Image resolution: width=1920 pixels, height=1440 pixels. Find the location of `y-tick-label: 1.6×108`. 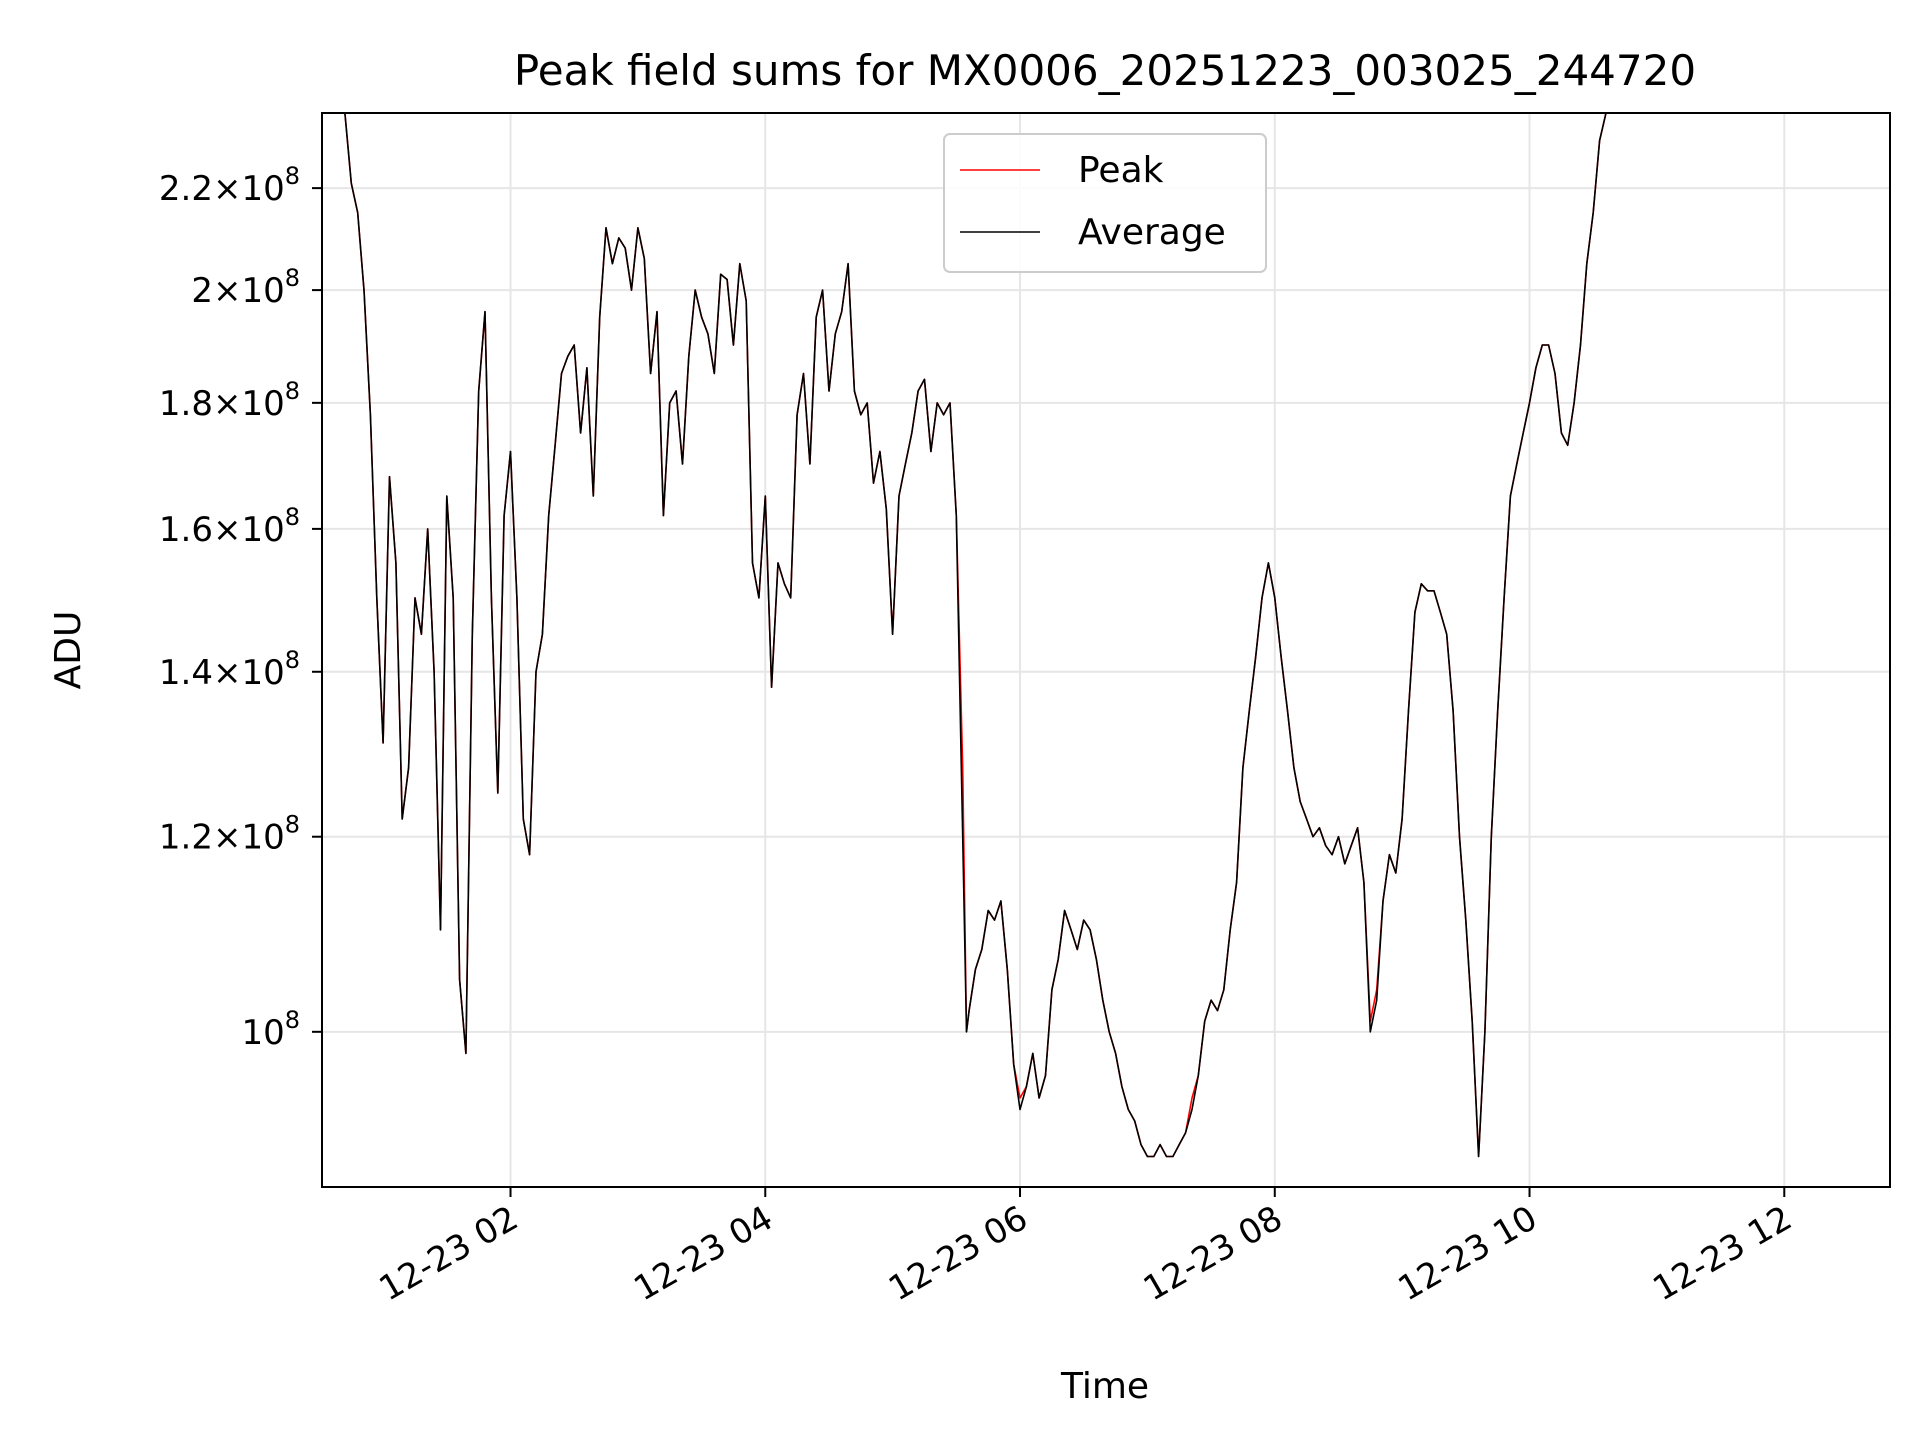

y-tick-label: 1.6×108 is located at coordinates (229, 526).